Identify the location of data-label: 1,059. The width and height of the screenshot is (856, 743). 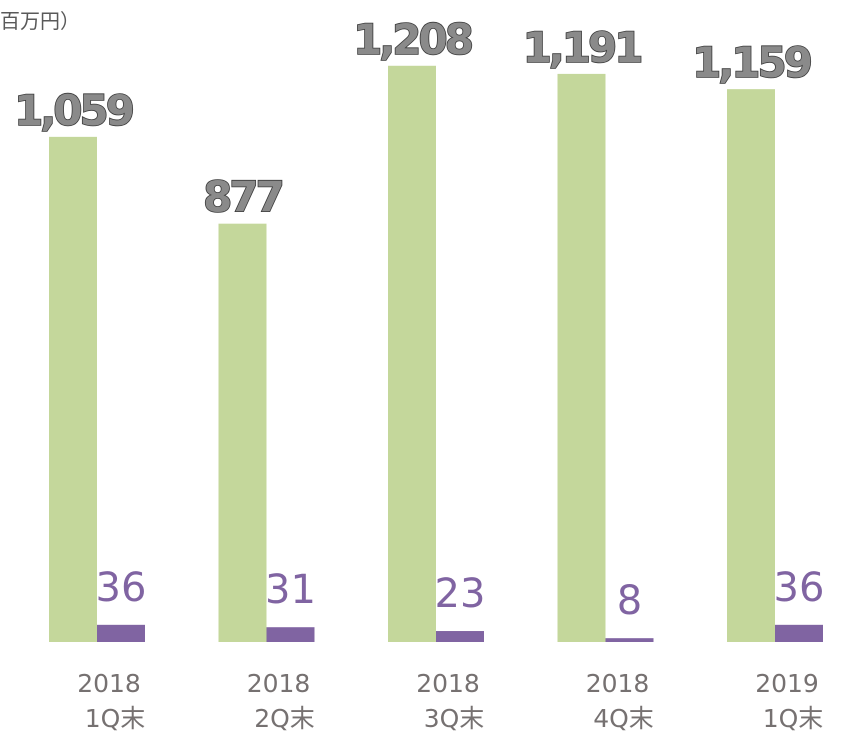
(73, 110).